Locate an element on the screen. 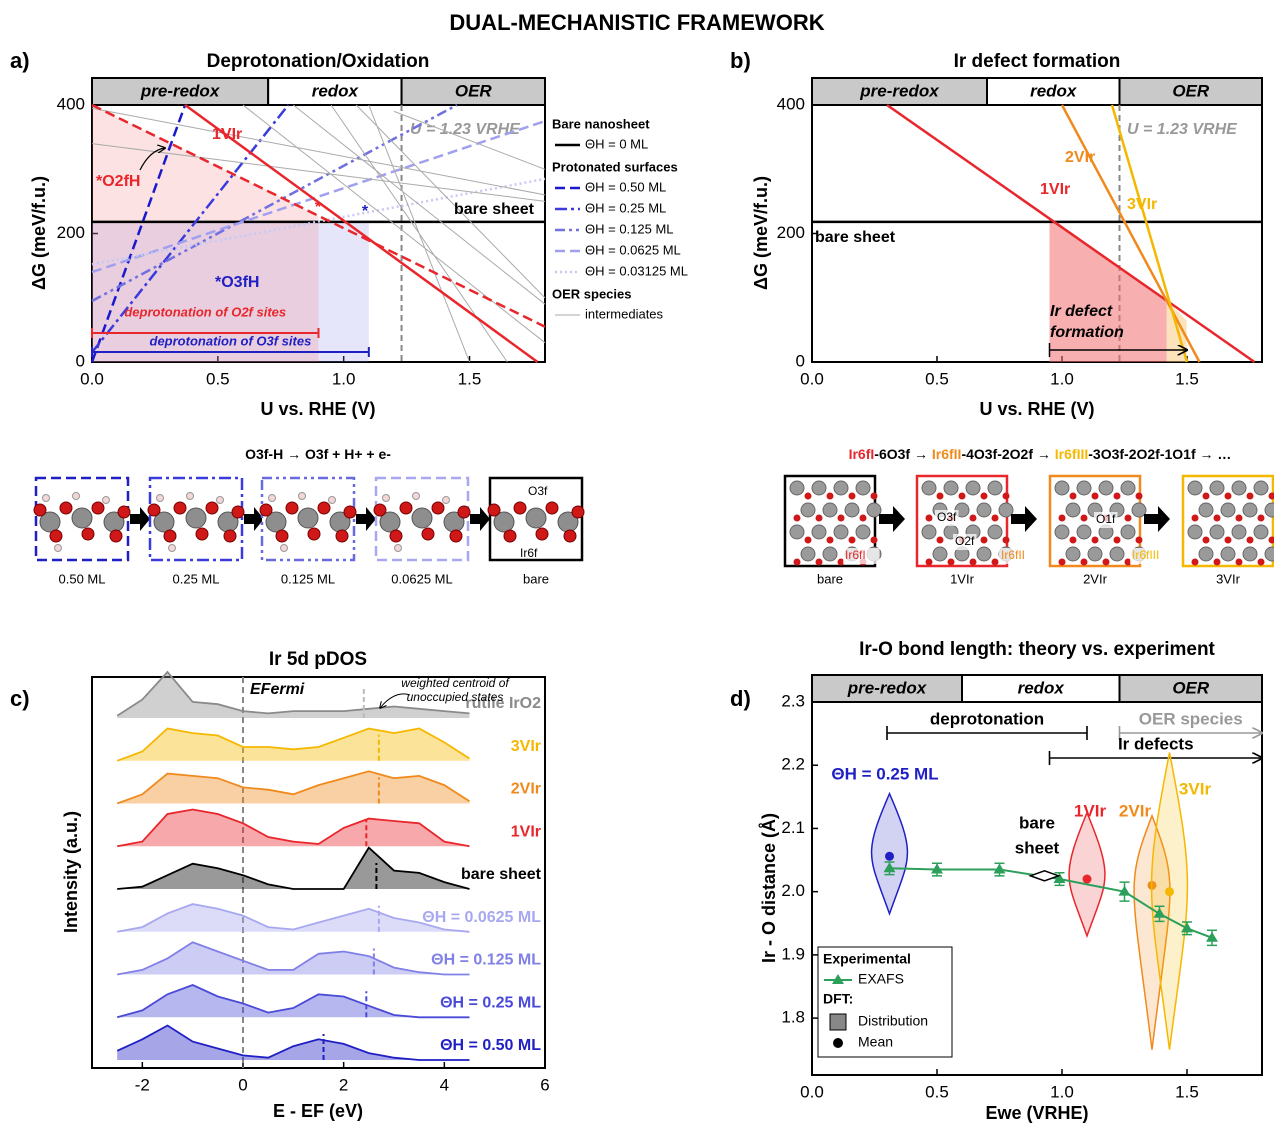  arrow-label: formation is located at coordinates (1087, 332).